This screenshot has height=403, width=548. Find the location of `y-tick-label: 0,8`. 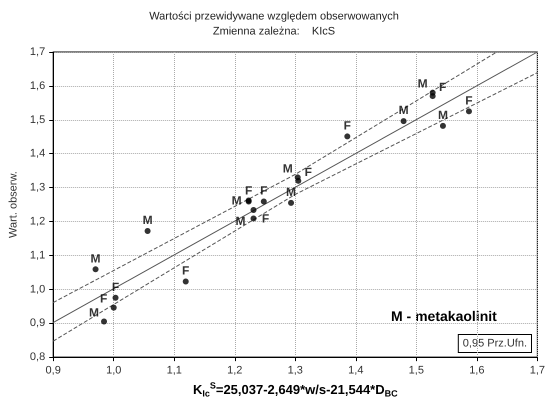

y-tick-label: 0,8 is located at coordinates (38, 357).